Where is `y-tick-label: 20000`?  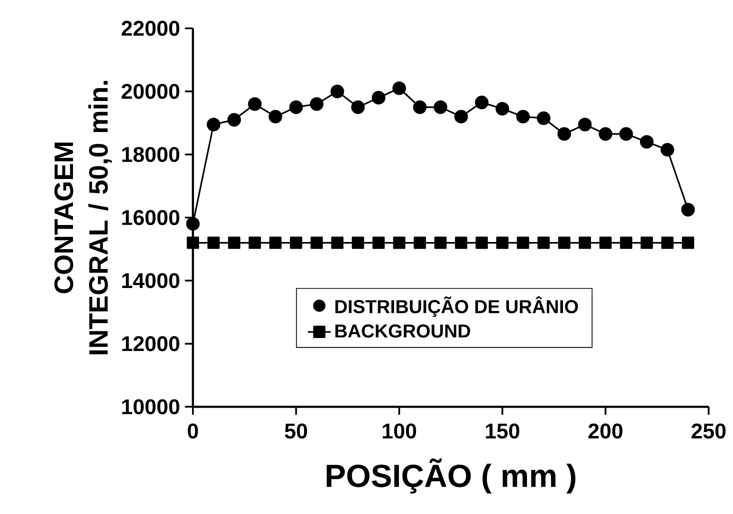 y-tick-label: 20000 is located at coordinates (151, 92).